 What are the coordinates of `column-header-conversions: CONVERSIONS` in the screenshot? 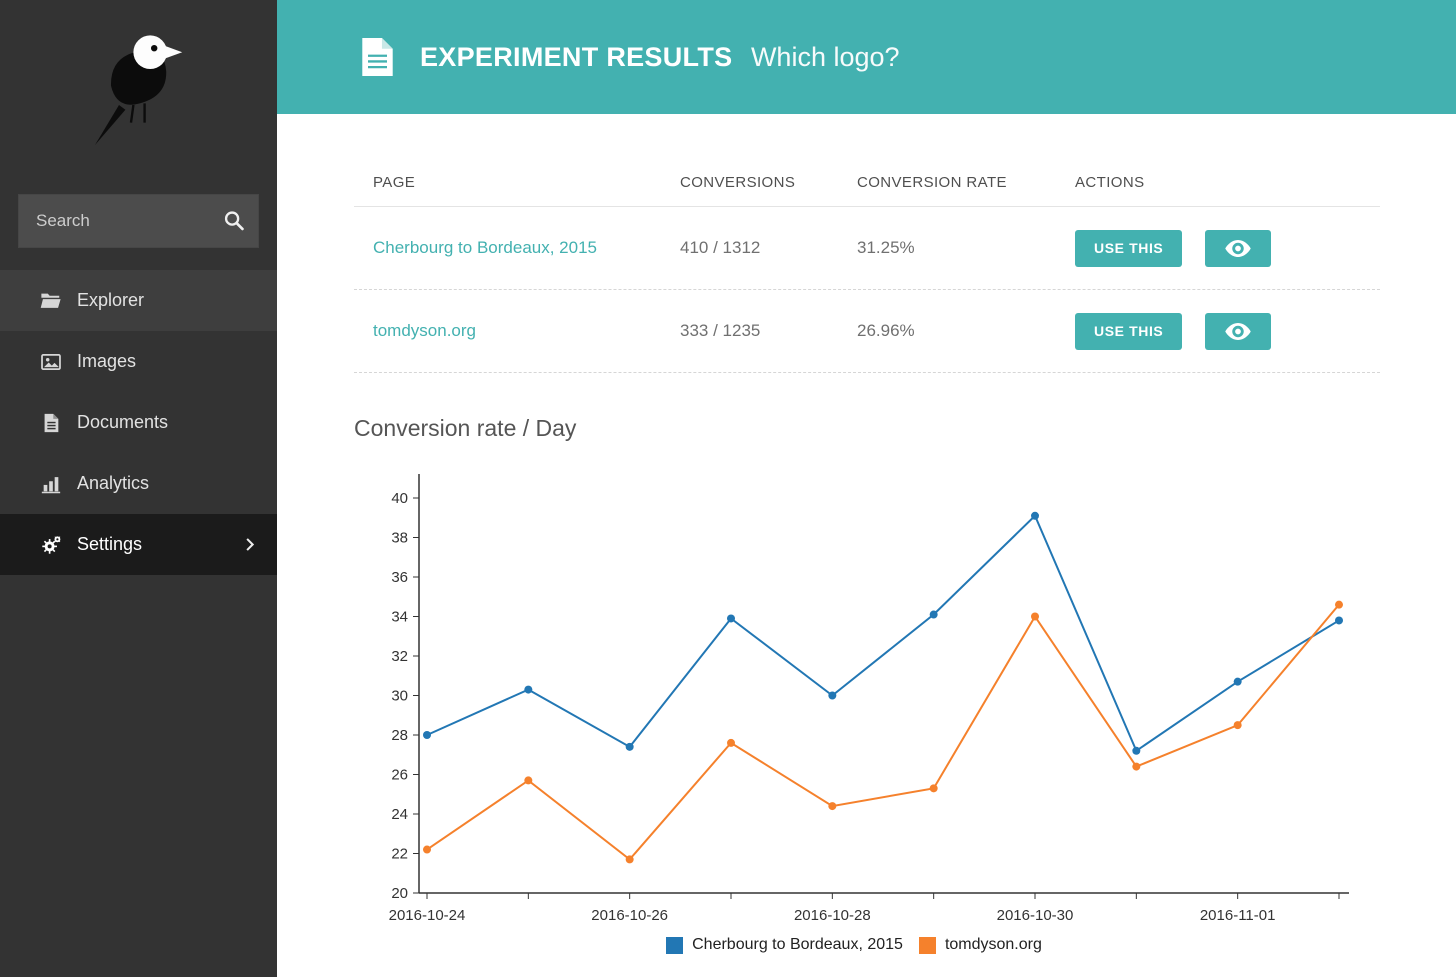 It's located at (738, 182).